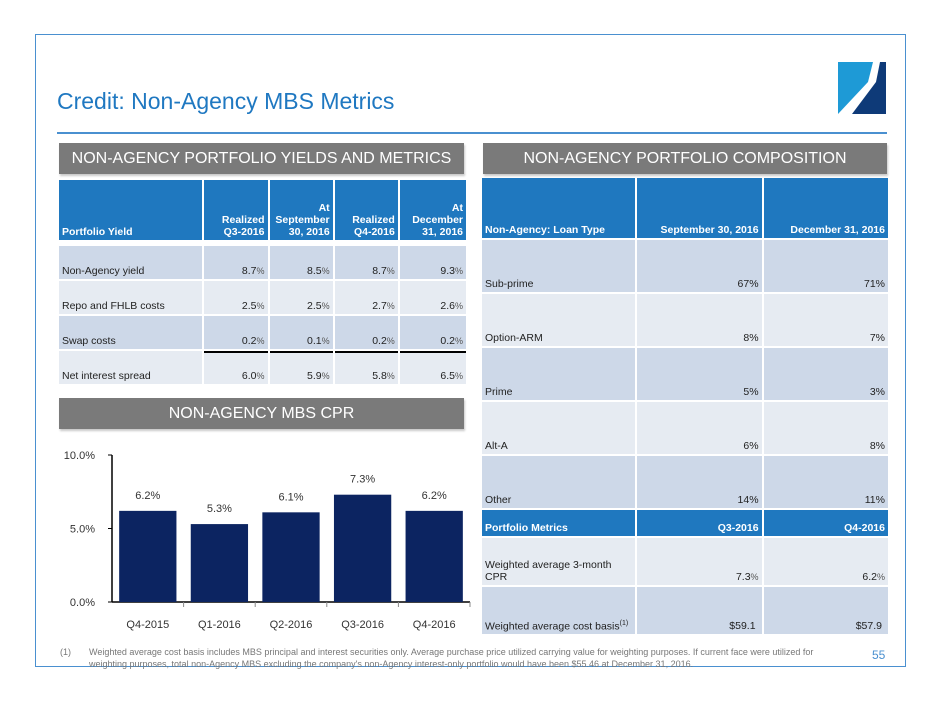 The height and width of the screenshot is (705, 940). I want to click on metrics-cell: $57.9, so click(825, 610).